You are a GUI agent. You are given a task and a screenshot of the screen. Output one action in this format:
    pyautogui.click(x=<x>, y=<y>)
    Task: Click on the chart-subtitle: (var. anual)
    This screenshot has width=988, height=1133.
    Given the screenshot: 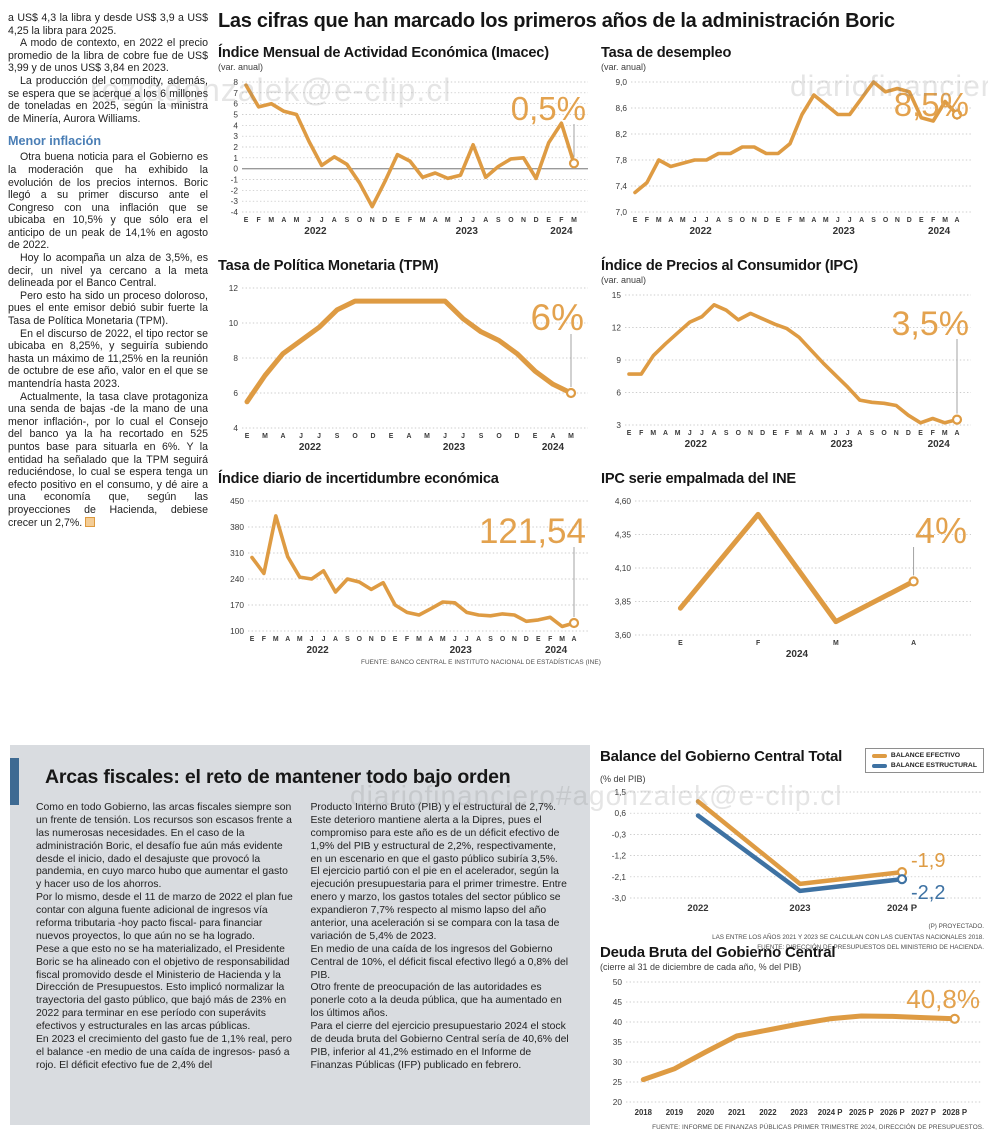 What is the action you would take?
    pyautogui.click(x=624, y=280)
    